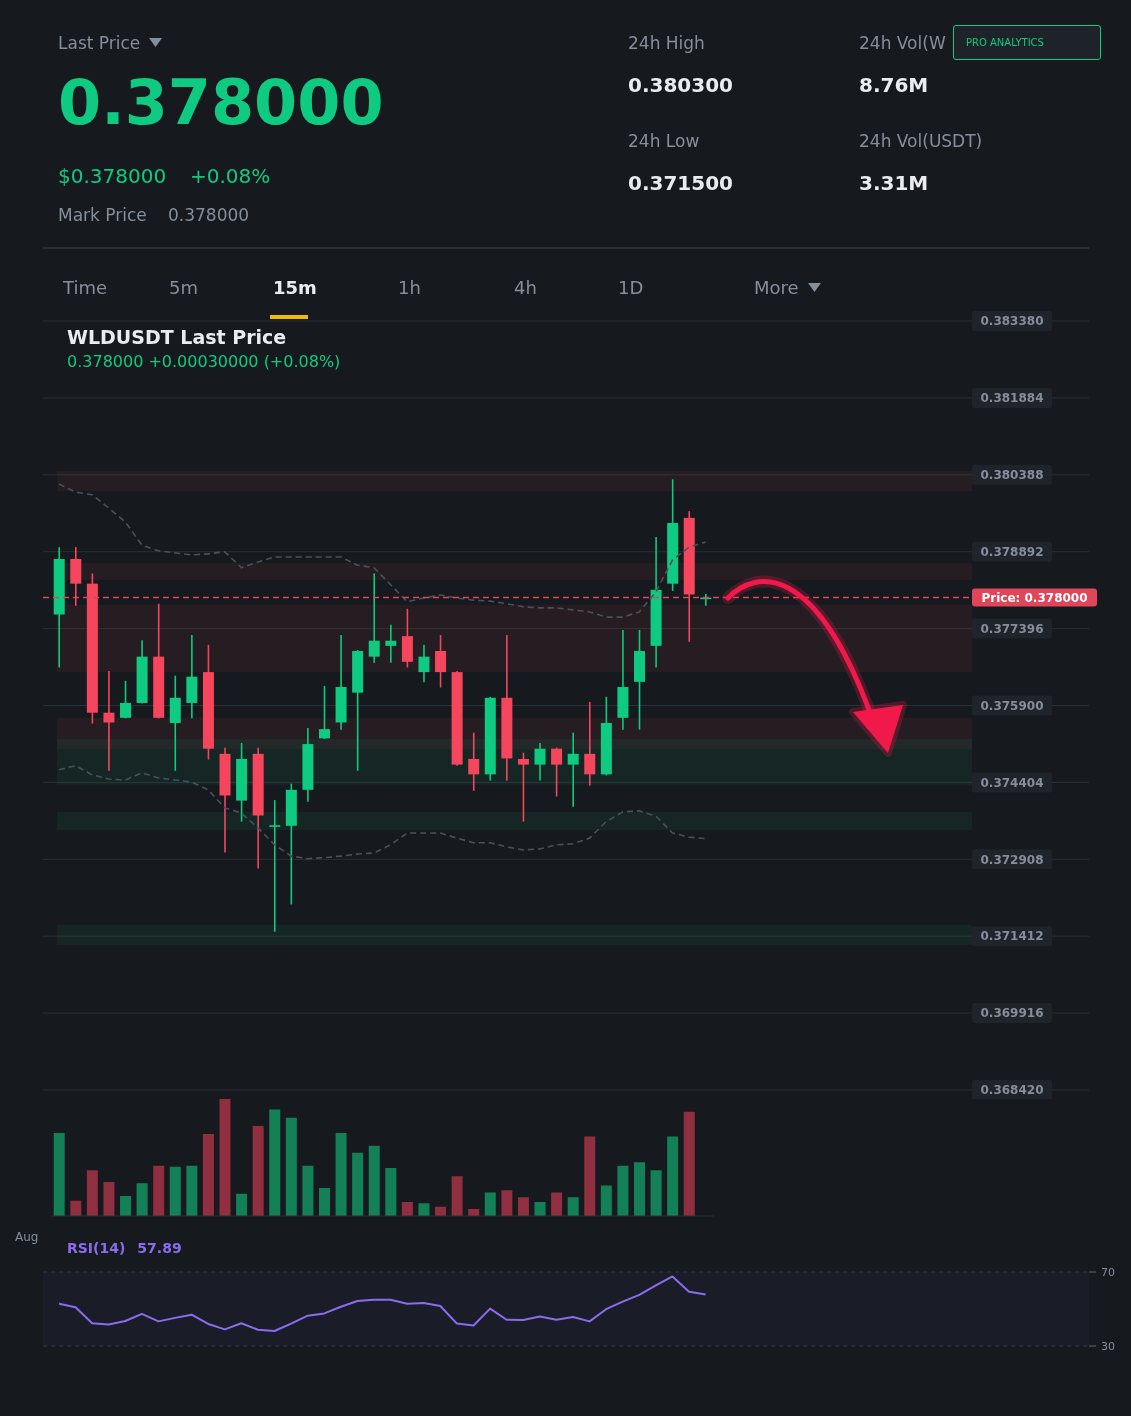 This screenshot has width=1131, height=1416. I want to click on text: 24h Low, so click(664, 141).